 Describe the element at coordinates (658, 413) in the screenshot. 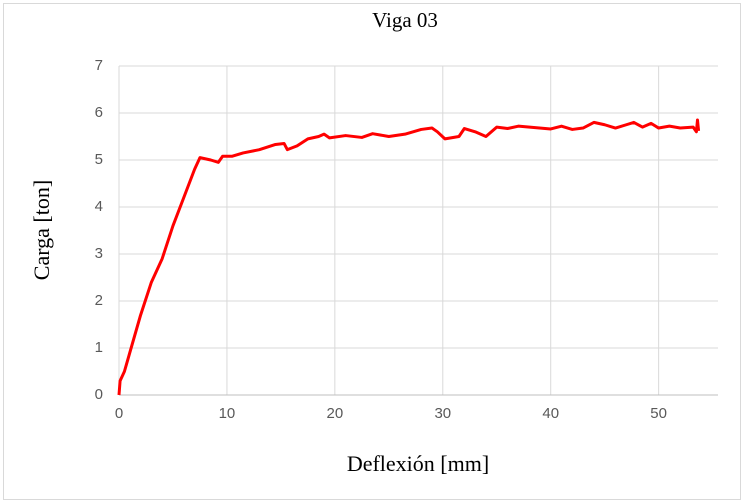

I see `x-tick-label: 50` at that location.